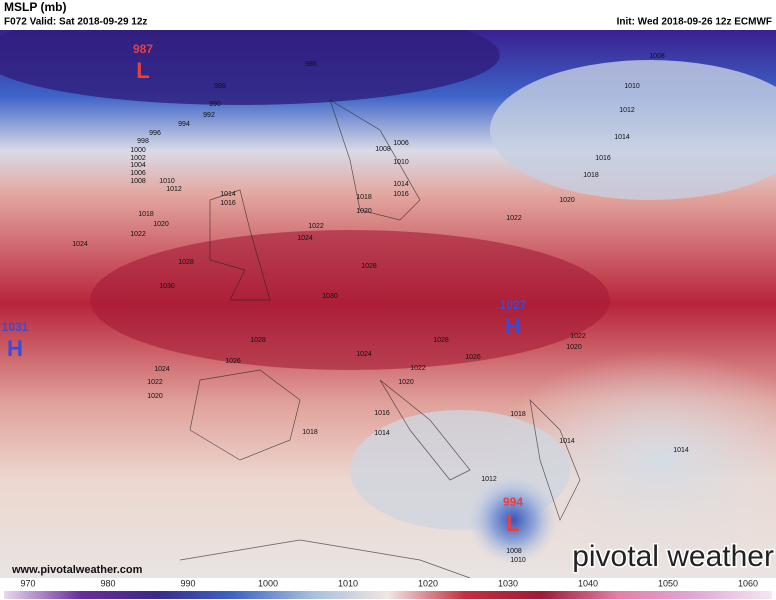  I want to click on isobar-label: 1002, so click(138, 158).